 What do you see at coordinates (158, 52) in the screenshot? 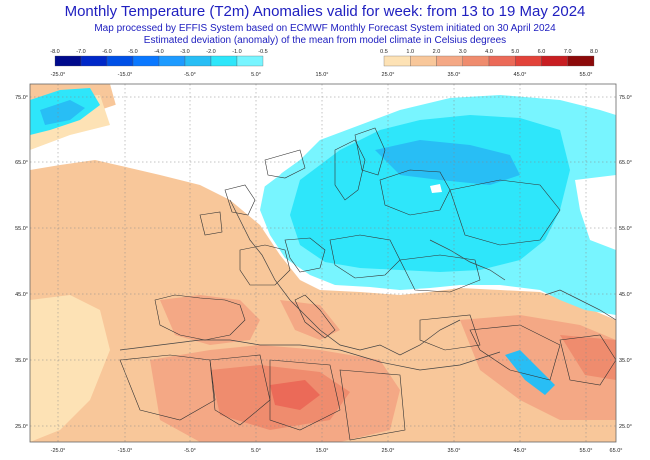
I see `legend-negative-label: -4.0` at bounding box center [158, 52].